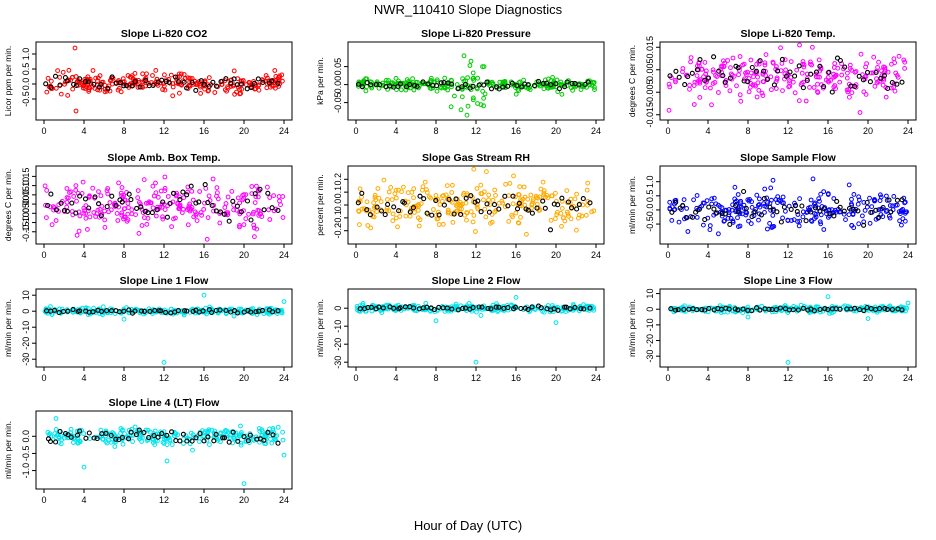 The width and height of the screenshot is (936, 540). What do you see at coordinates (868, 131) in the screenshot?
I see `x-tick-label: 20` at bounding box center [868, 131].